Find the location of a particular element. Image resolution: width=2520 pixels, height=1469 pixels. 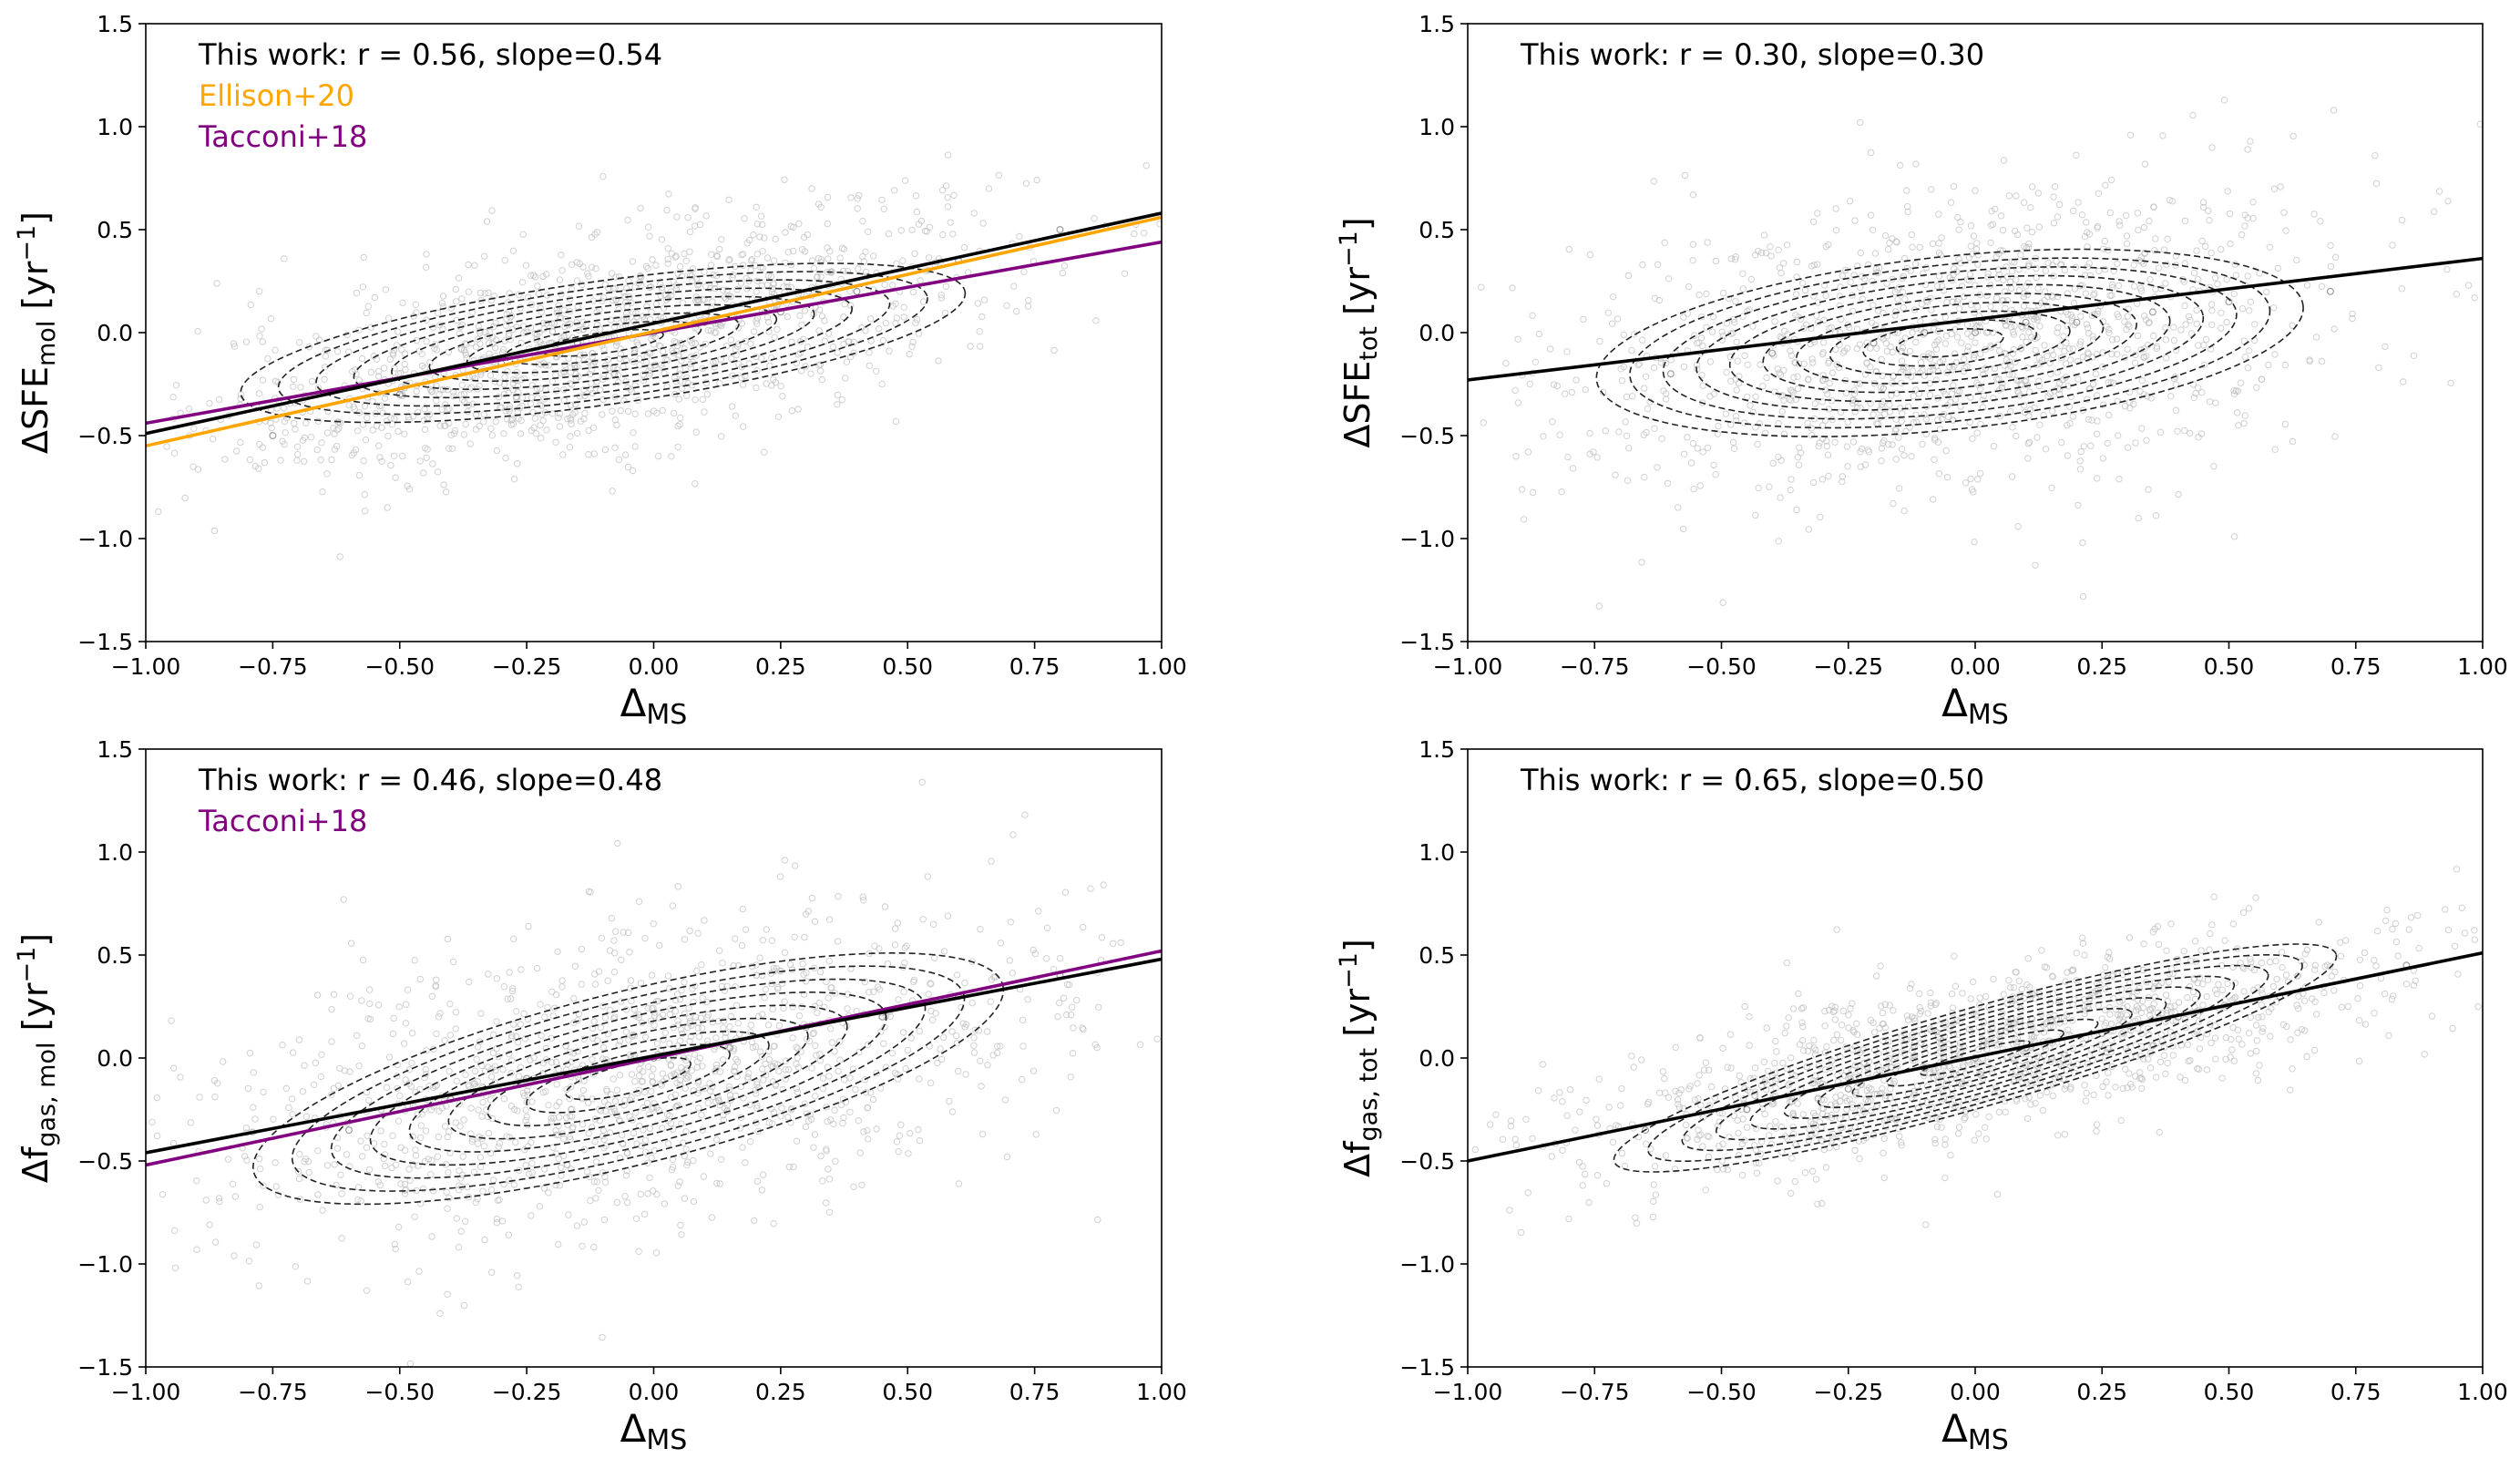

y-axis-label: Δfgas, mol [yr−1] is located at coordinates (37, 1058).